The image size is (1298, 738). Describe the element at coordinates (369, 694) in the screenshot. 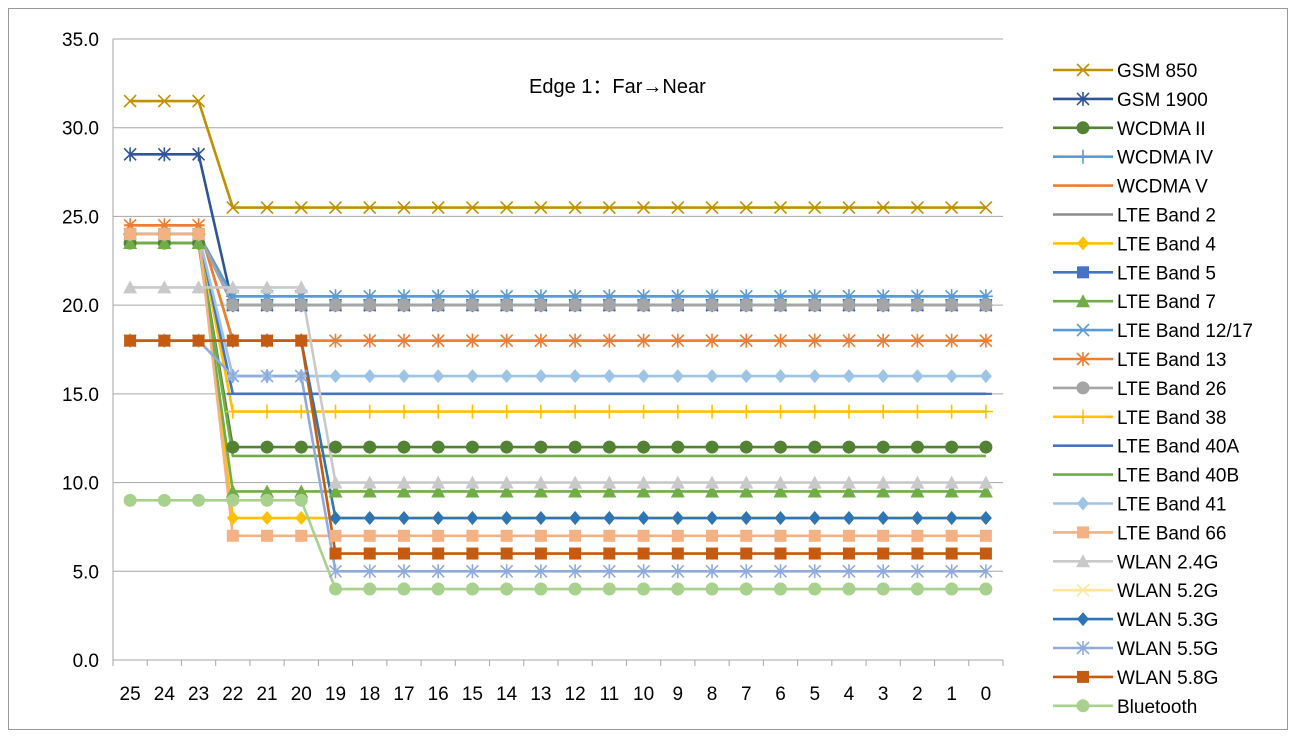

I see `x-tick-label: 18` at that location.